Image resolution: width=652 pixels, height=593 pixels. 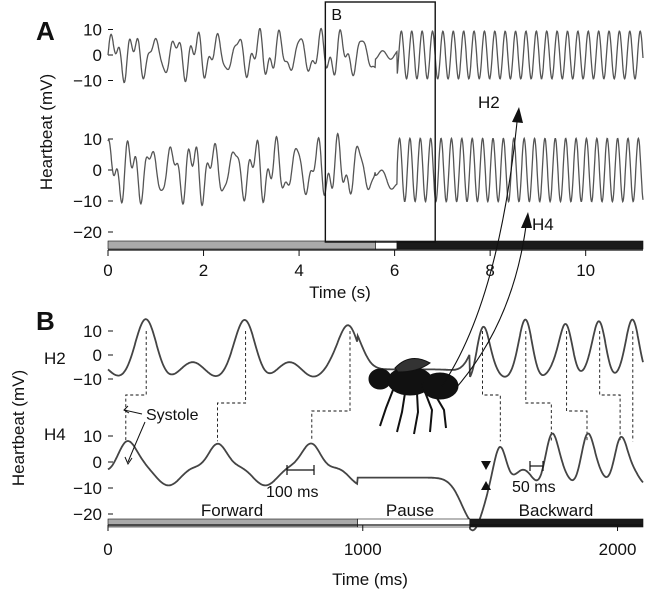 What do you see at coordinates (133, 412) in the screenshot?
I see `systole-arrow-up` at bounding box center [133, 412].